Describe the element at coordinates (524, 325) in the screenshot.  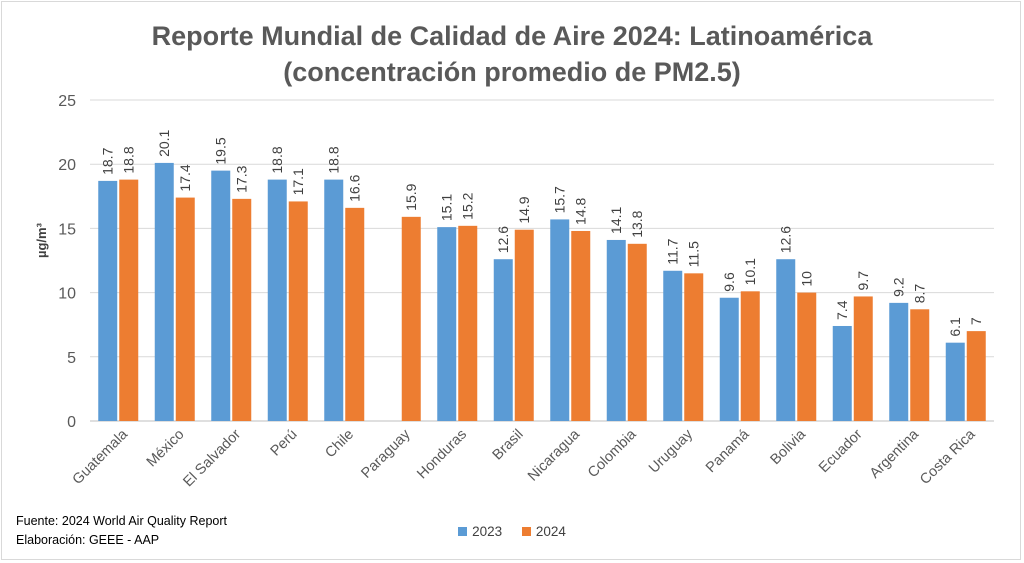
I see `bar-2024-Brasil` at that location.